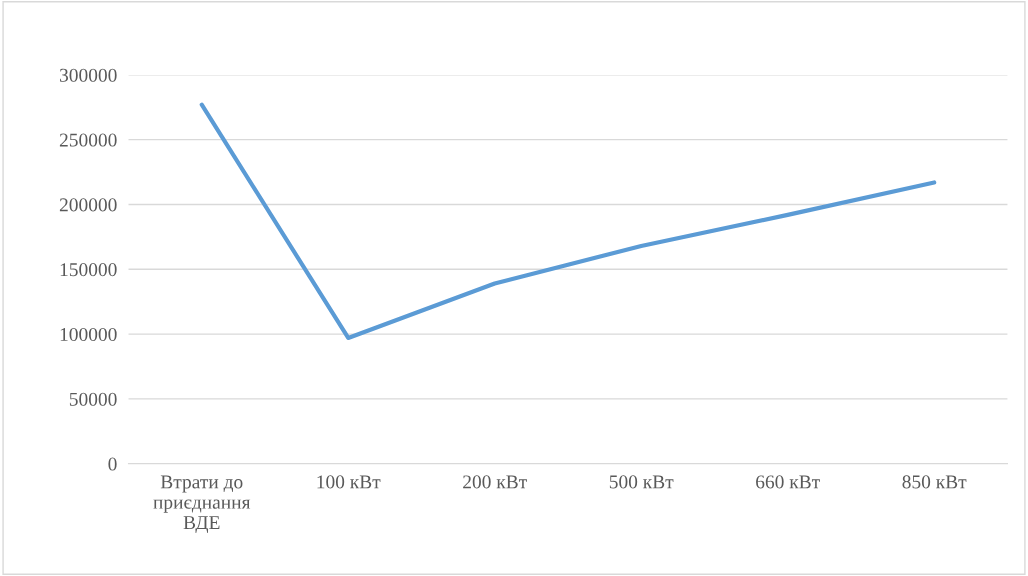 The image size is (1028, 576). What do you see at coordinates (112, 464) in the screenshot?
I see `y-tick-label: 0` at bounding box center [112, 464].